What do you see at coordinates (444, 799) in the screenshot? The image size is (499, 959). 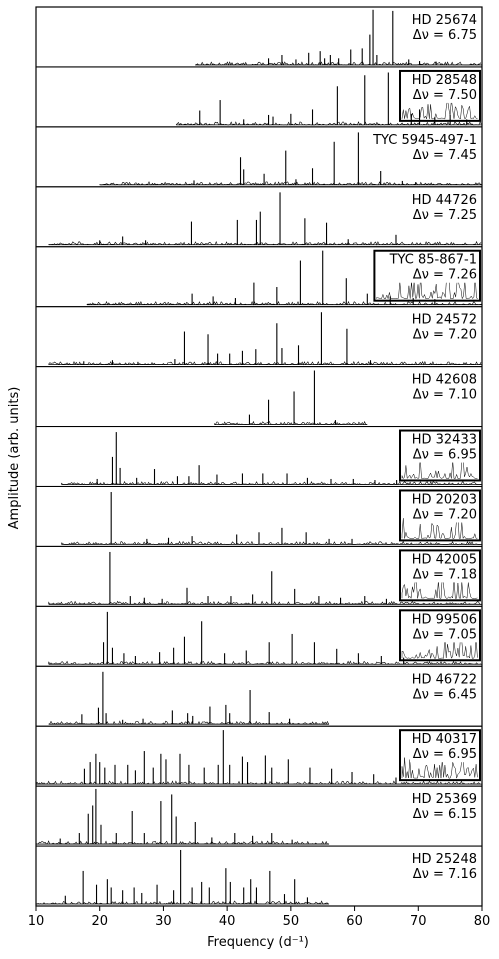 I see `star-name-label: HD 25369` at bounding box center [444, 799].